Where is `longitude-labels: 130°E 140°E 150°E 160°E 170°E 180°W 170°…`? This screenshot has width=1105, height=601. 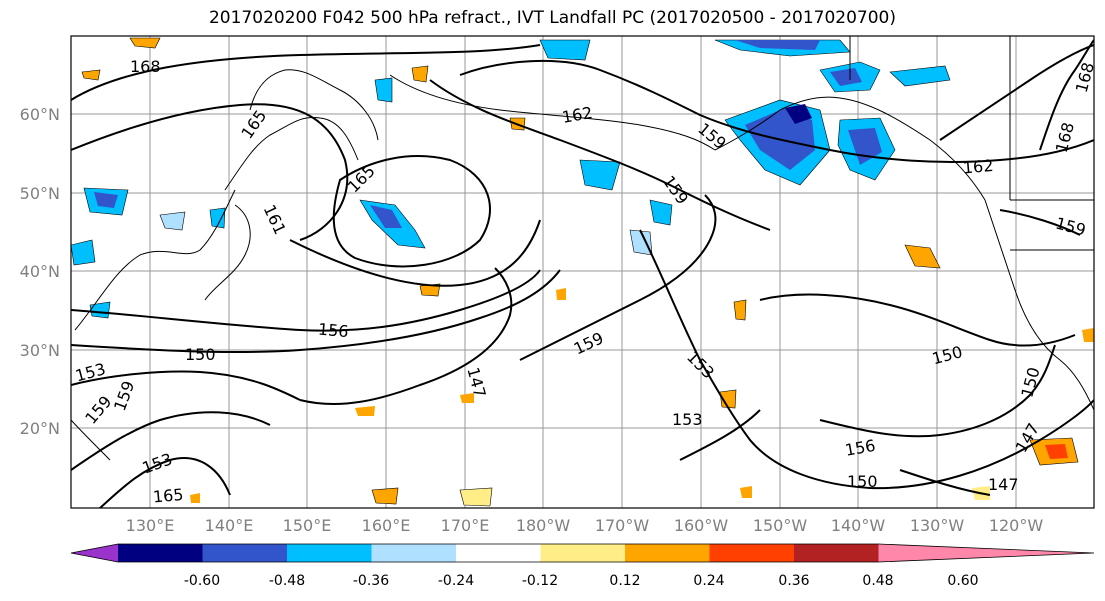 longitude-labels: 130°E 140°E 150°E 160°E 170°E 180°W 170°… is located at coordinates (585, 525).